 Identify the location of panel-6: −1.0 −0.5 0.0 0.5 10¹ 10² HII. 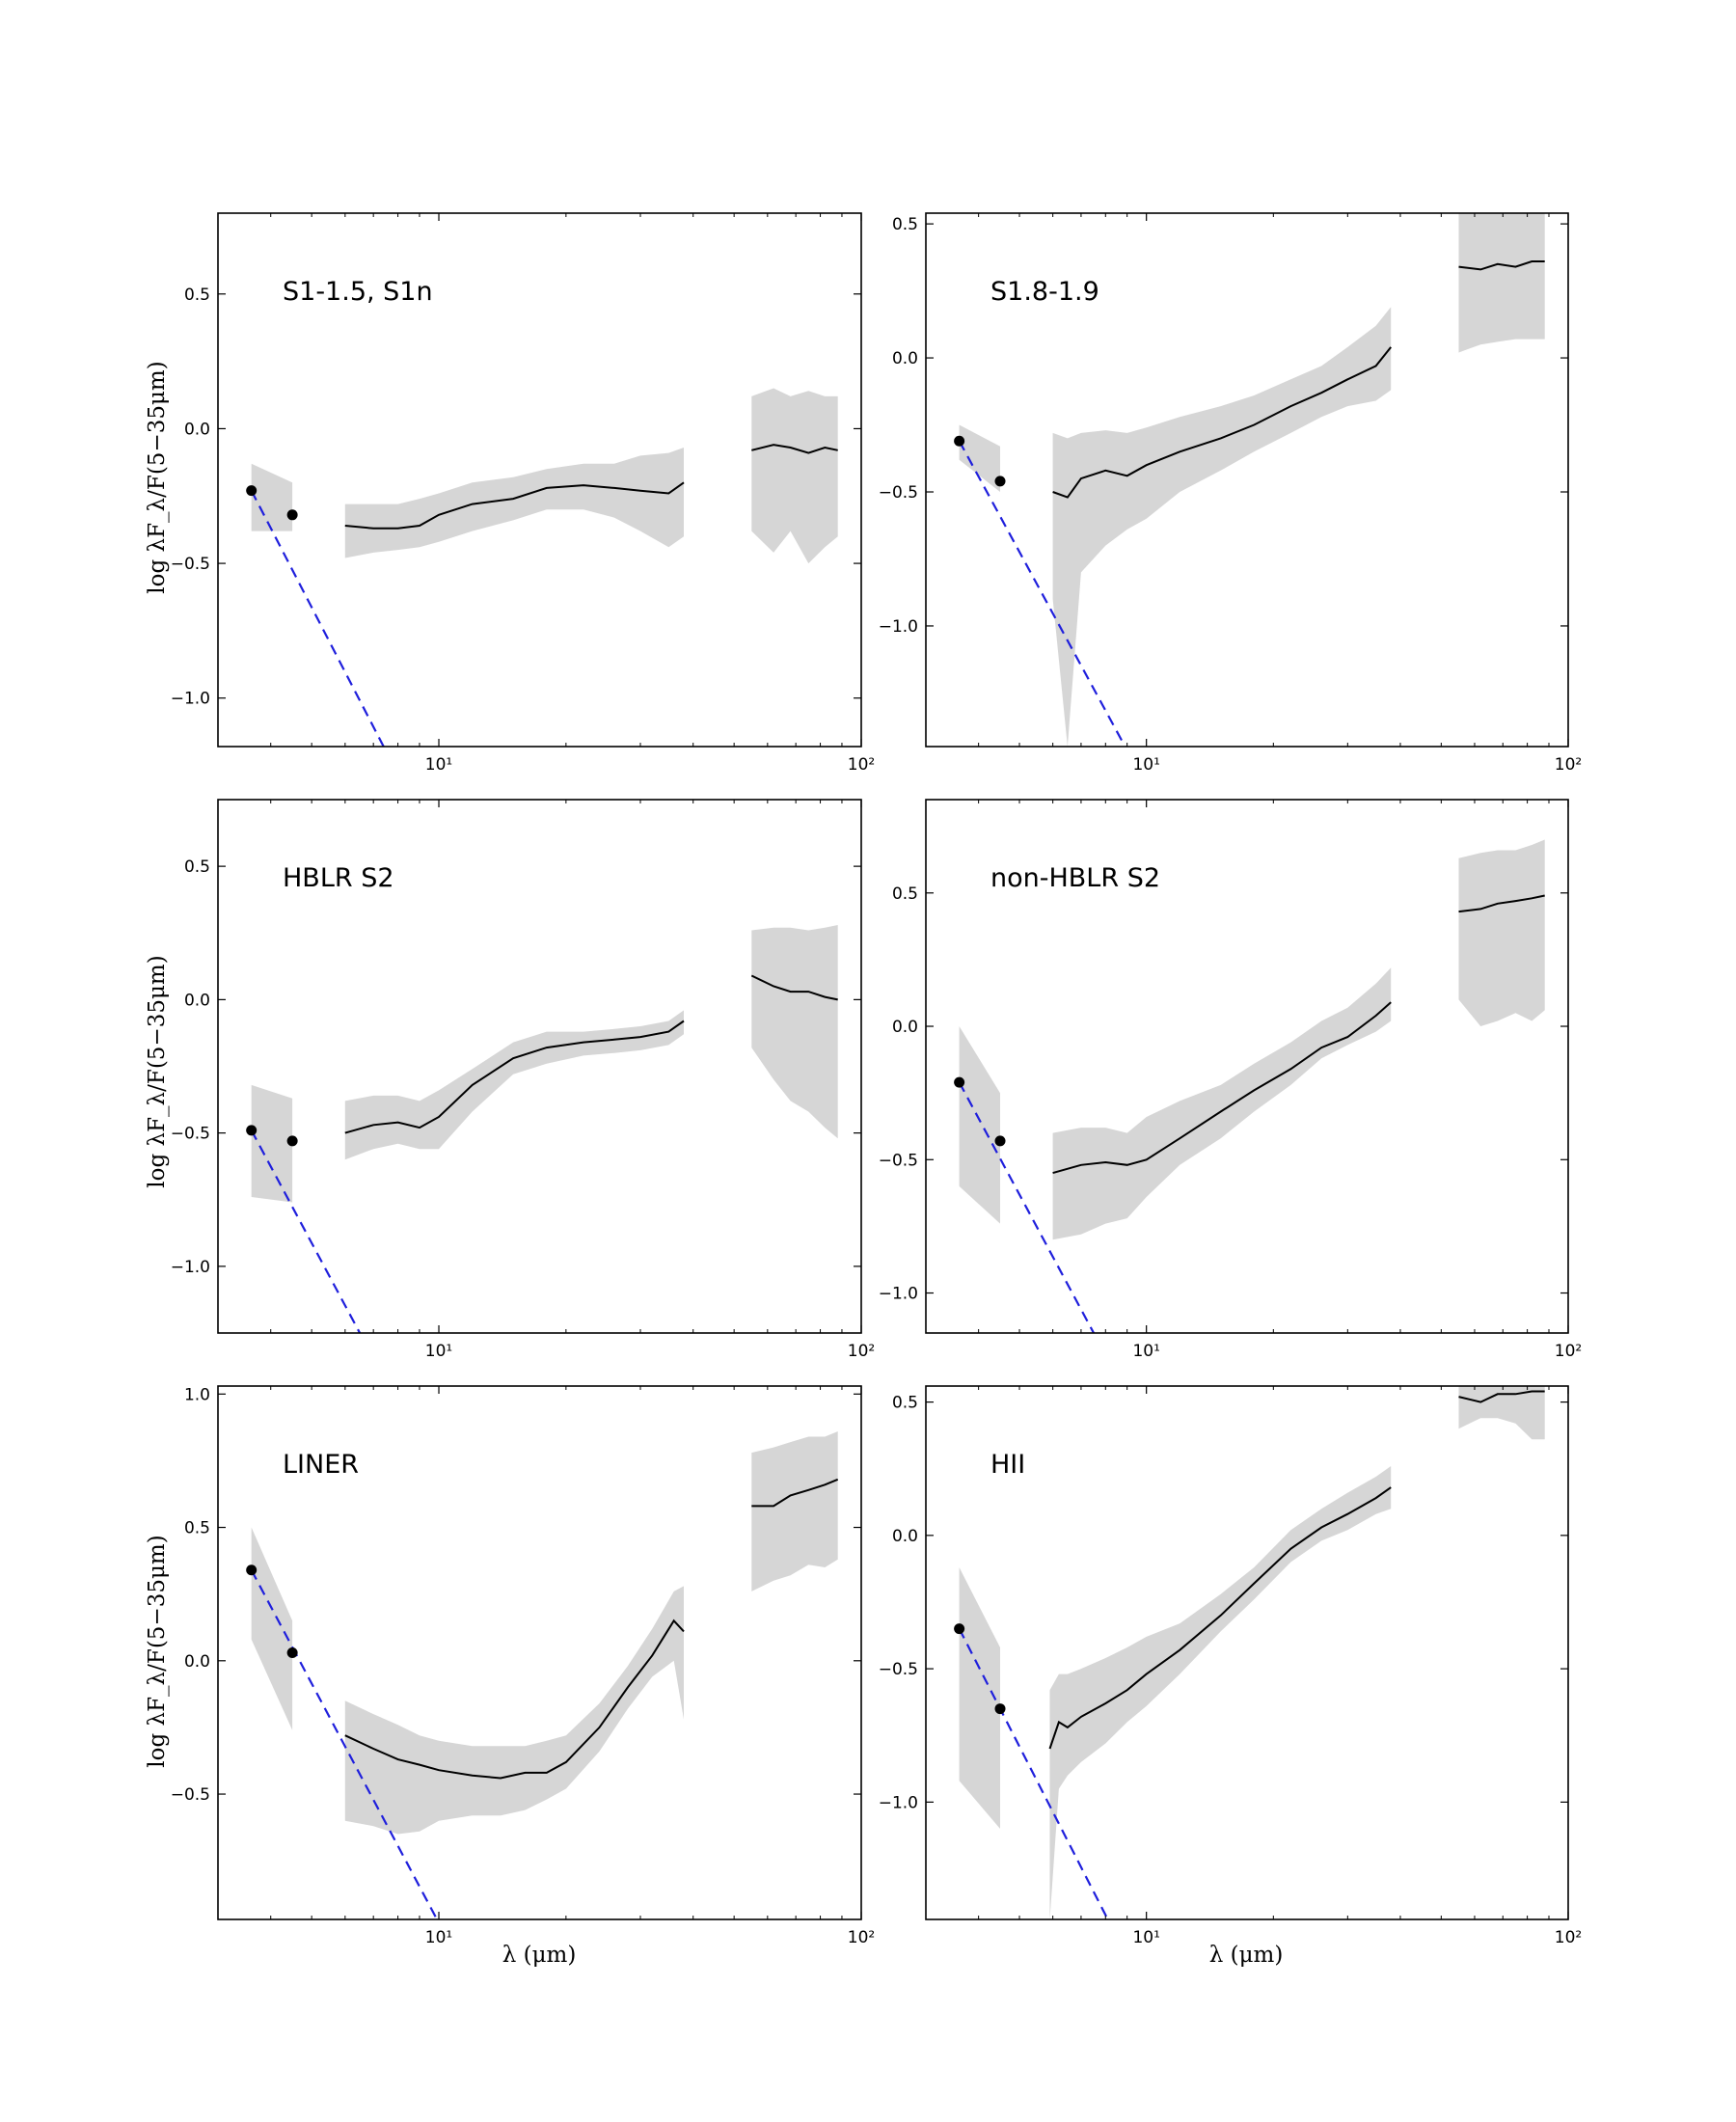
(1231, 1666).